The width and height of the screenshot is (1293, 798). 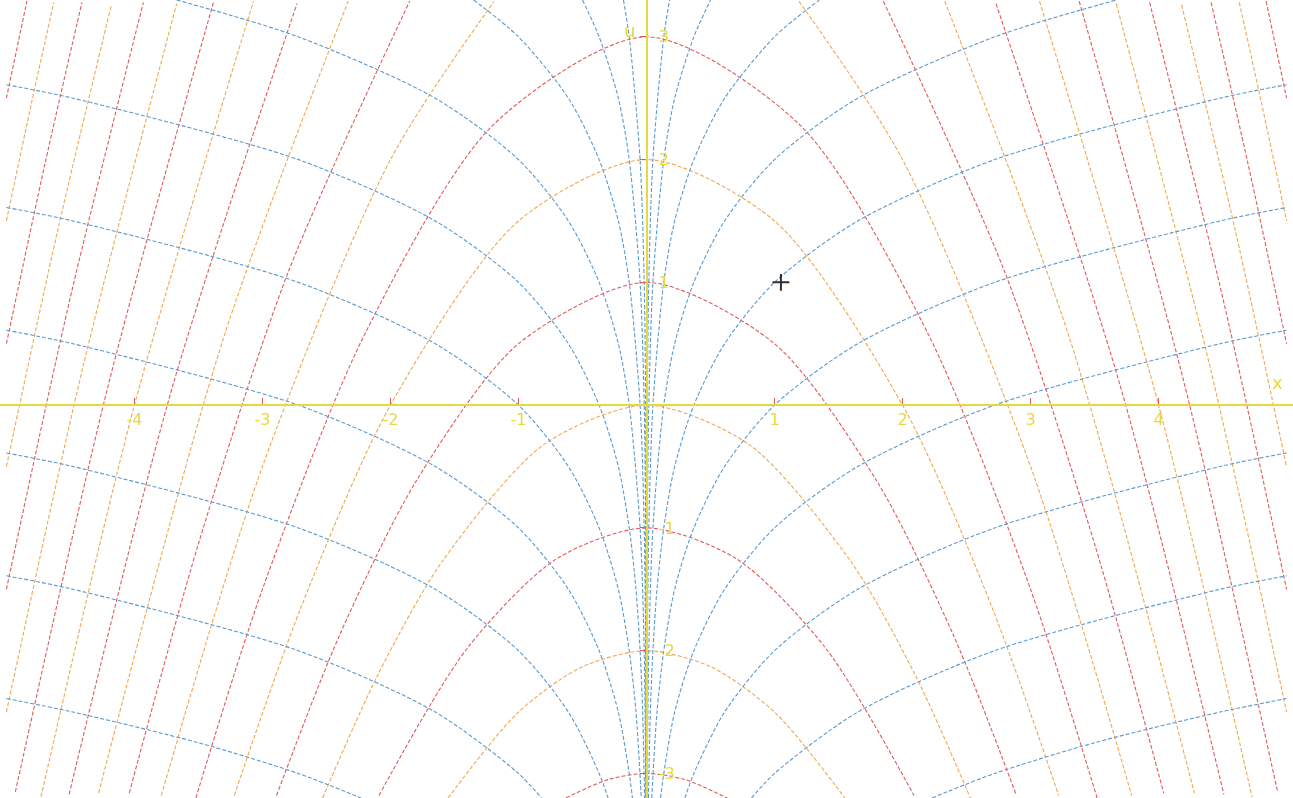 I want to click on x-tick-label: -2, so click(x=390, y=420).